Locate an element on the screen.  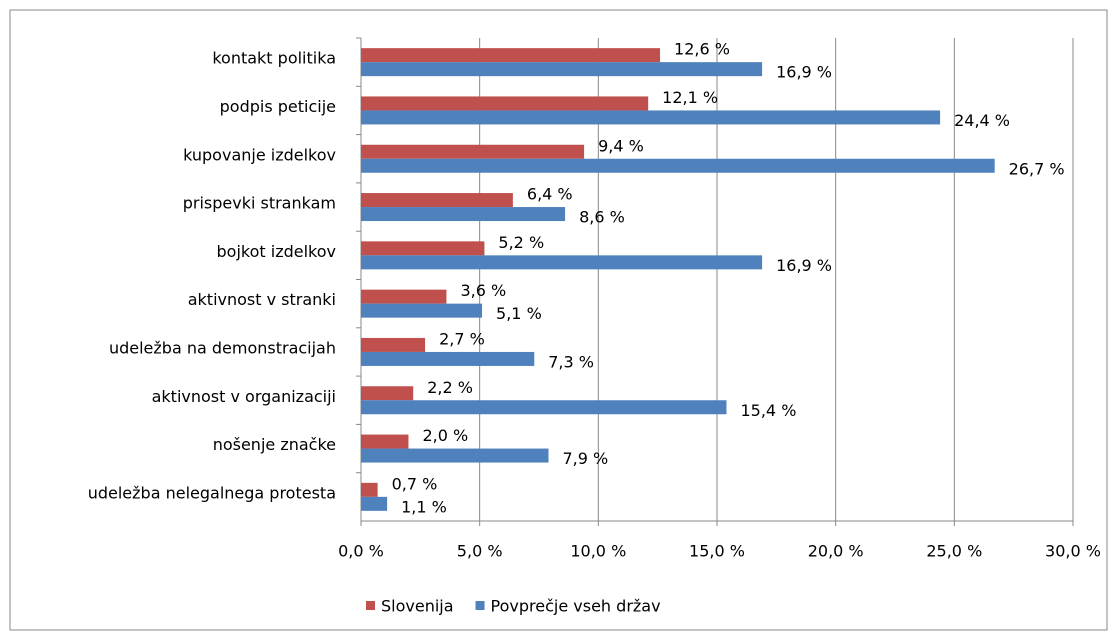
data-label: 26,7 % is located at coordinates (1037, 168).